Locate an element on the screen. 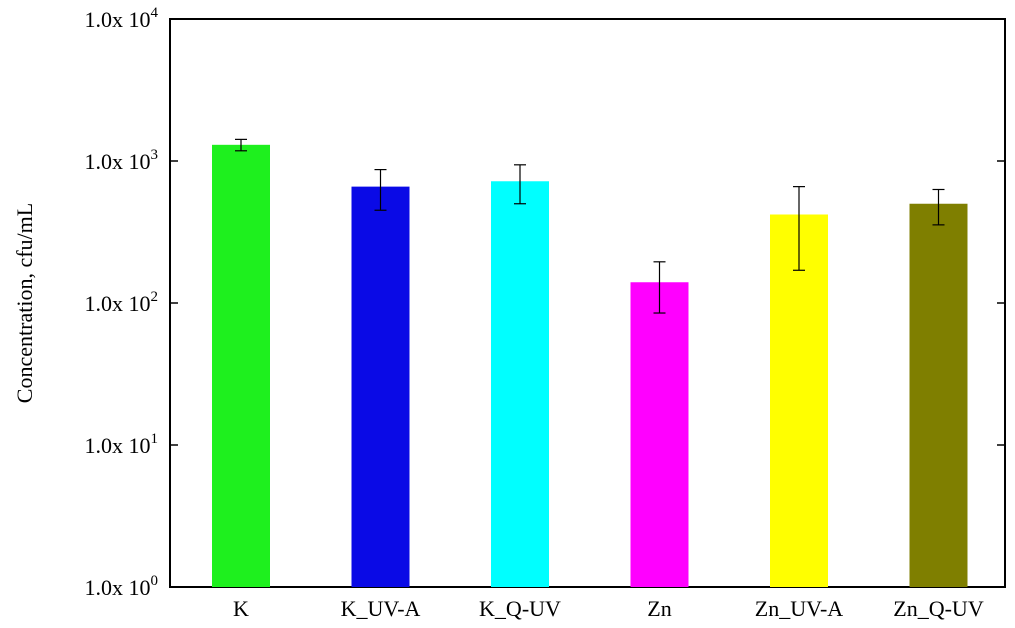  x-category-label: K_UV-A is located at coordinates (381, 608).